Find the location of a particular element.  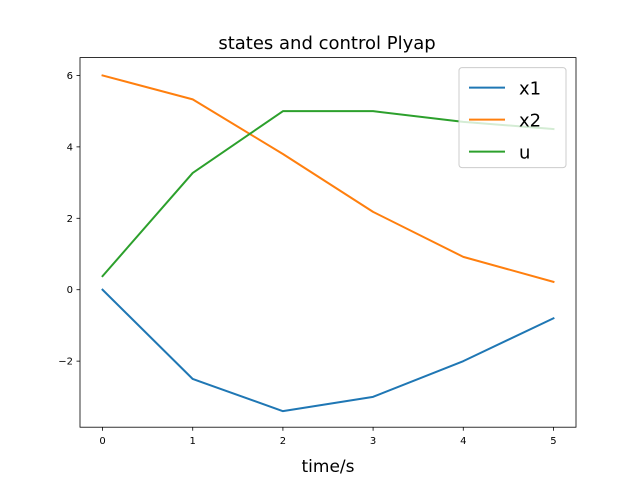

x-tick-label: 1 is located at coordinates (193, 441).